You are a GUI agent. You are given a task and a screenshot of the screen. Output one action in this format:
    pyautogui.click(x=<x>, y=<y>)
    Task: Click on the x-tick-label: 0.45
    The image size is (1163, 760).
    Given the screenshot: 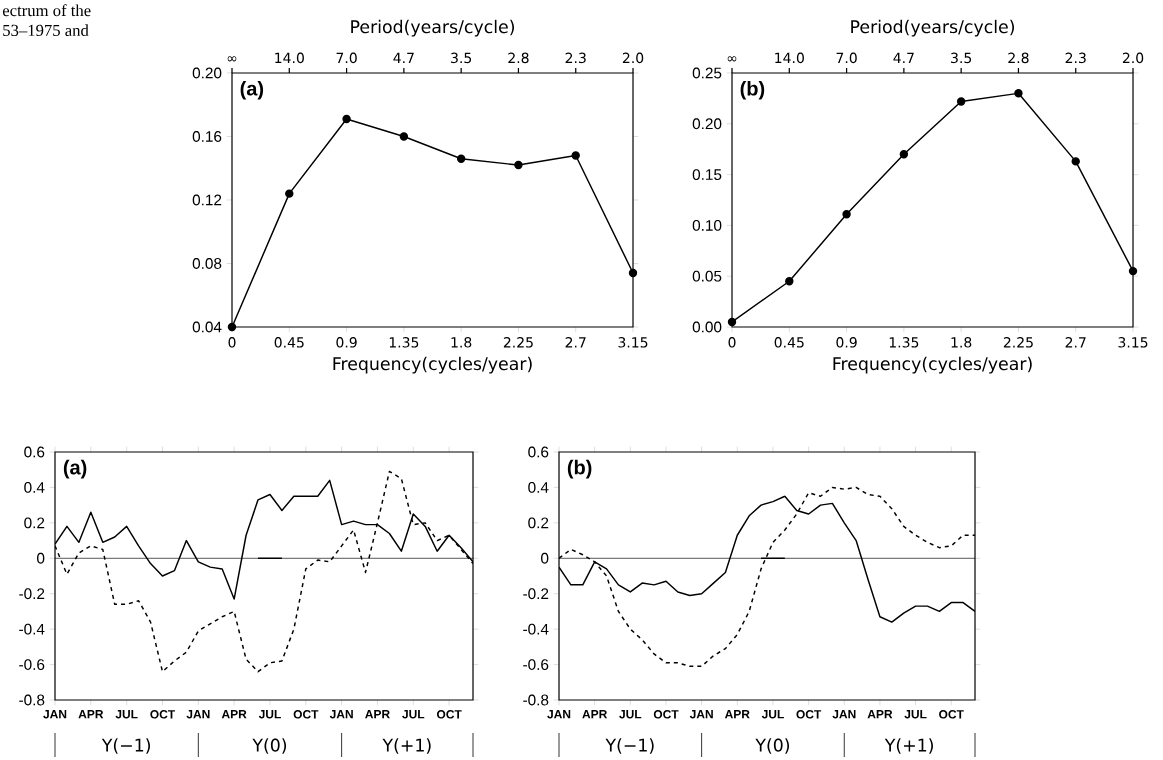 What is the action you would take?
    pyautogui.click(x=789, y=342)
    